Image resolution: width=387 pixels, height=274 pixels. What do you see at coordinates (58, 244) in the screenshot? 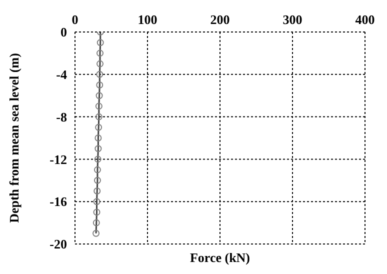
I see `y-tick-label: -20` at bounding box center [58, 244].